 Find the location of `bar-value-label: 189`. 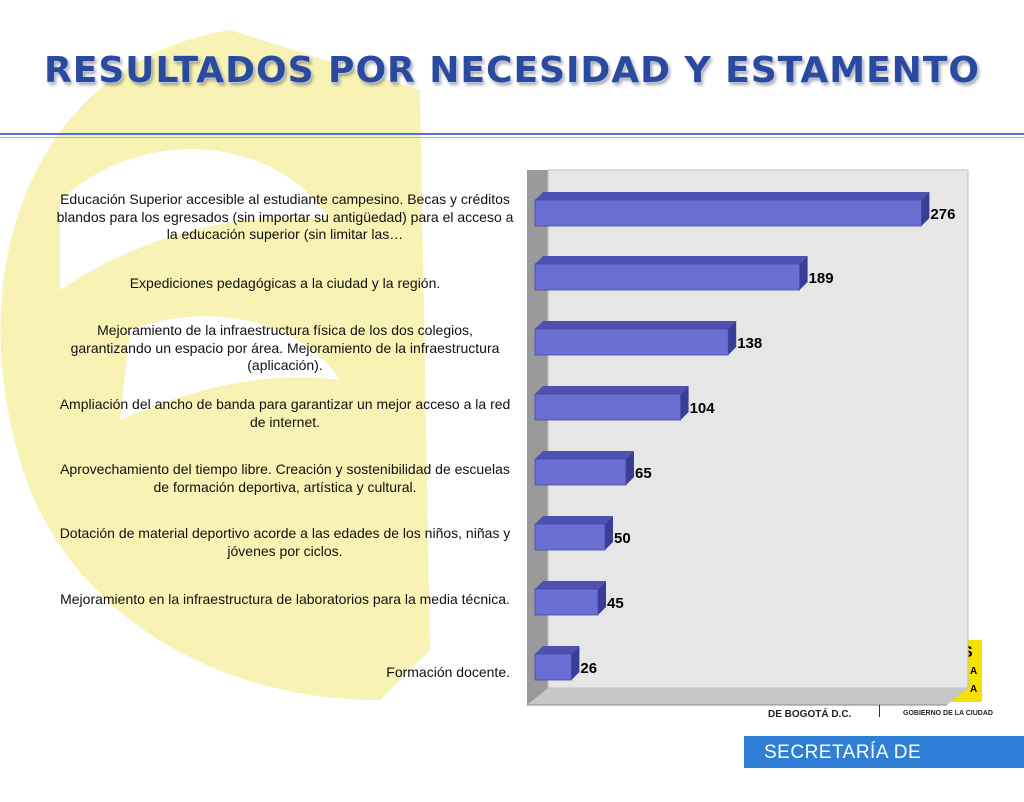

bar-value-label: 189 is located at coordinates (821, 278).